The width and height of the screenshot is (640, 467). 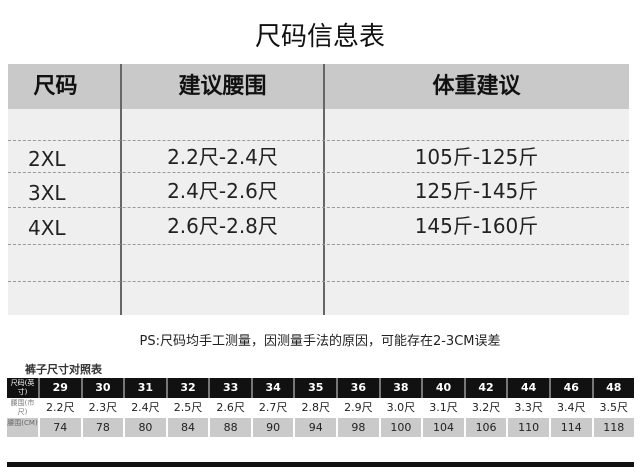 What do you see at coordinates (22, 407) in the screenshot?
I see `row-label: 腰围(市尺)` at bounding box center [22, 407].